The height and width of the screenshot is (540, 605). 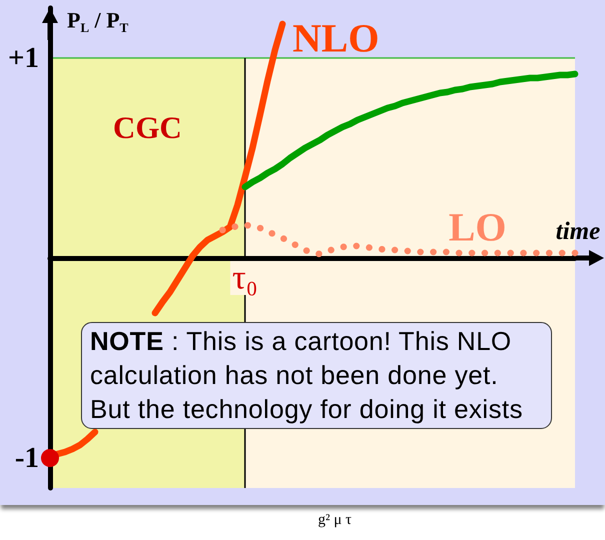 What do you see at coordinates (336, 38) in the screenshot?
I see `series-label: NLO` at bounding box center [336, 38].